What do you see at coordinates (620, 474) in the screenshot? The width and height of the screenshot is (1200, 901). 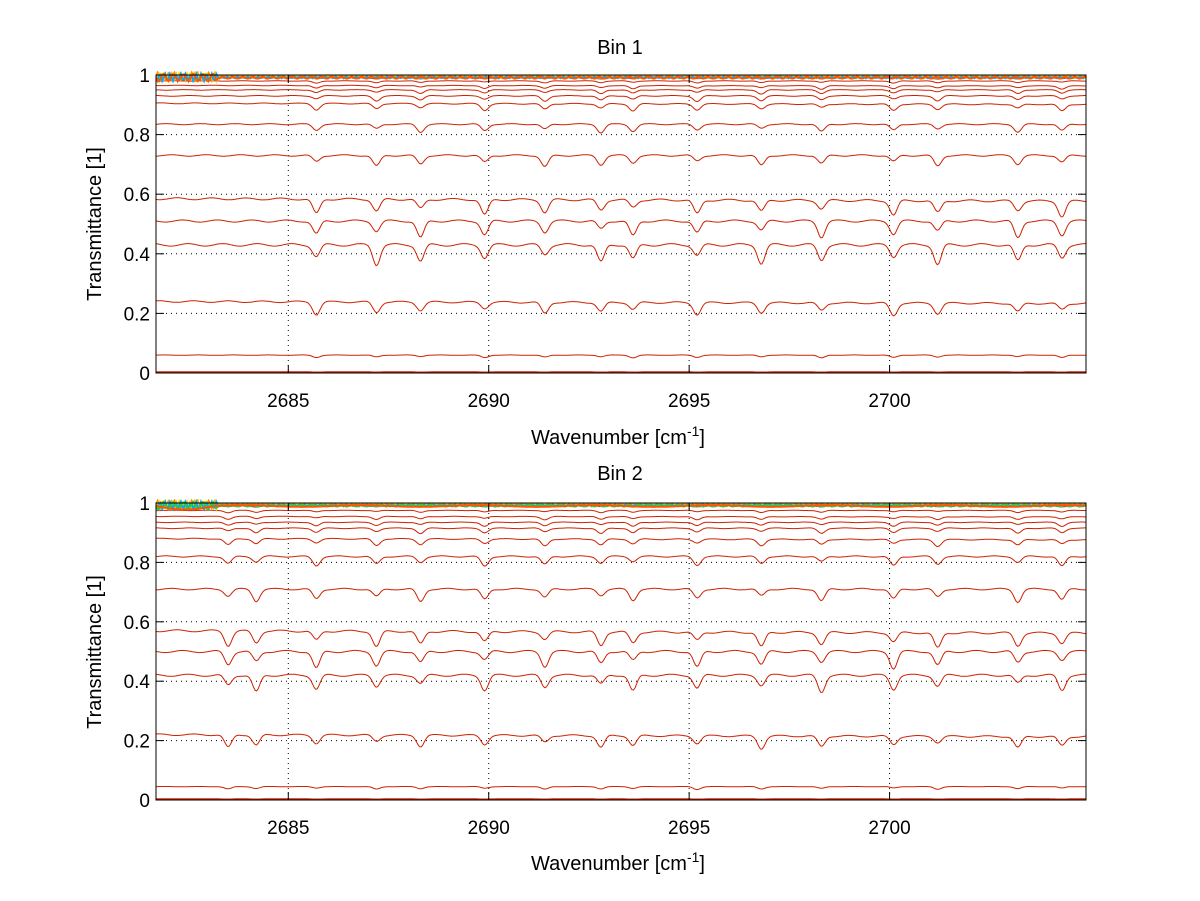 I see `chart-title: Bin 2` at bounding box center [620, 474].